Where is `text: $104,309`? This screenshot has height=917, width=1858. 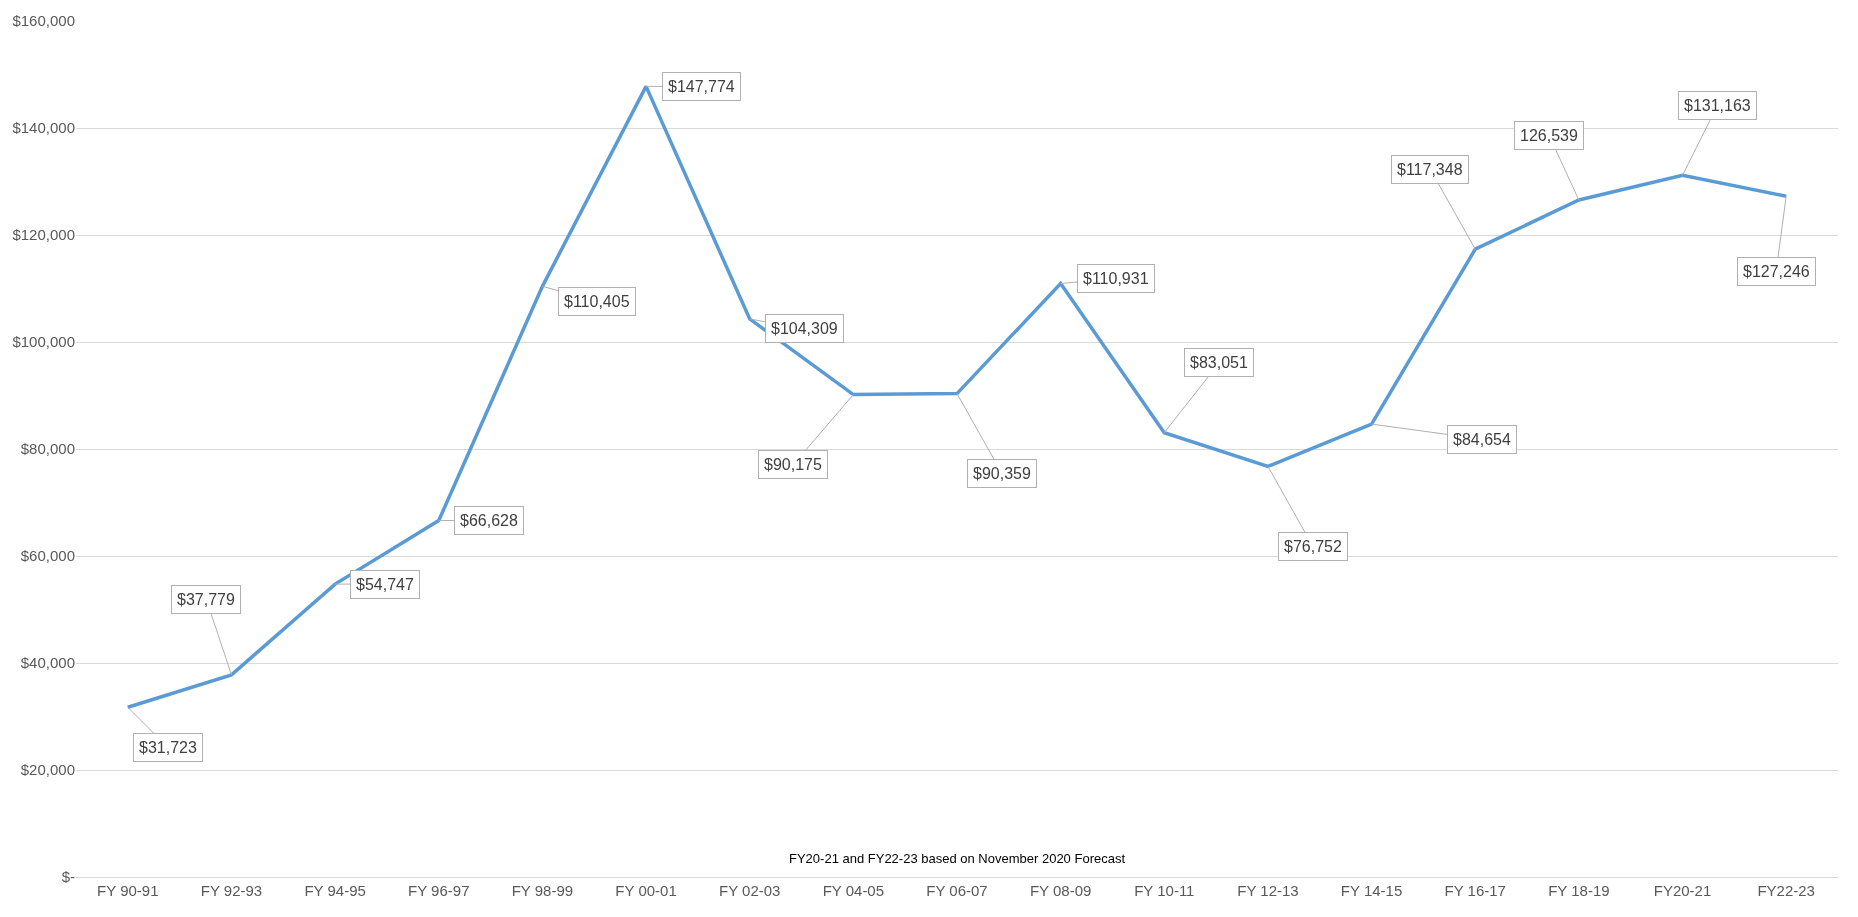 text: $104,309 is located at coordinates (804, 328).